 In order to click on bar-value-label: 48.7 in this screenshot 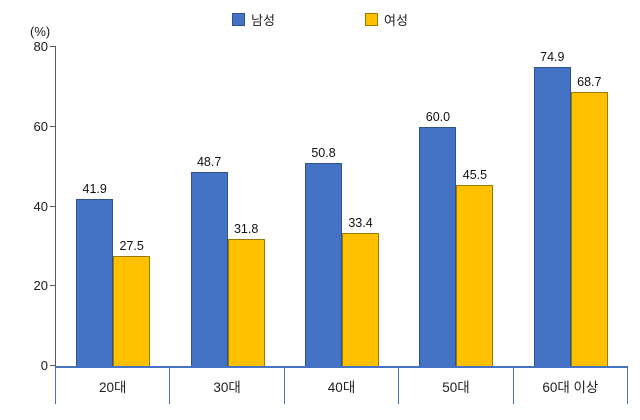, I will do `click(209, 161)`.